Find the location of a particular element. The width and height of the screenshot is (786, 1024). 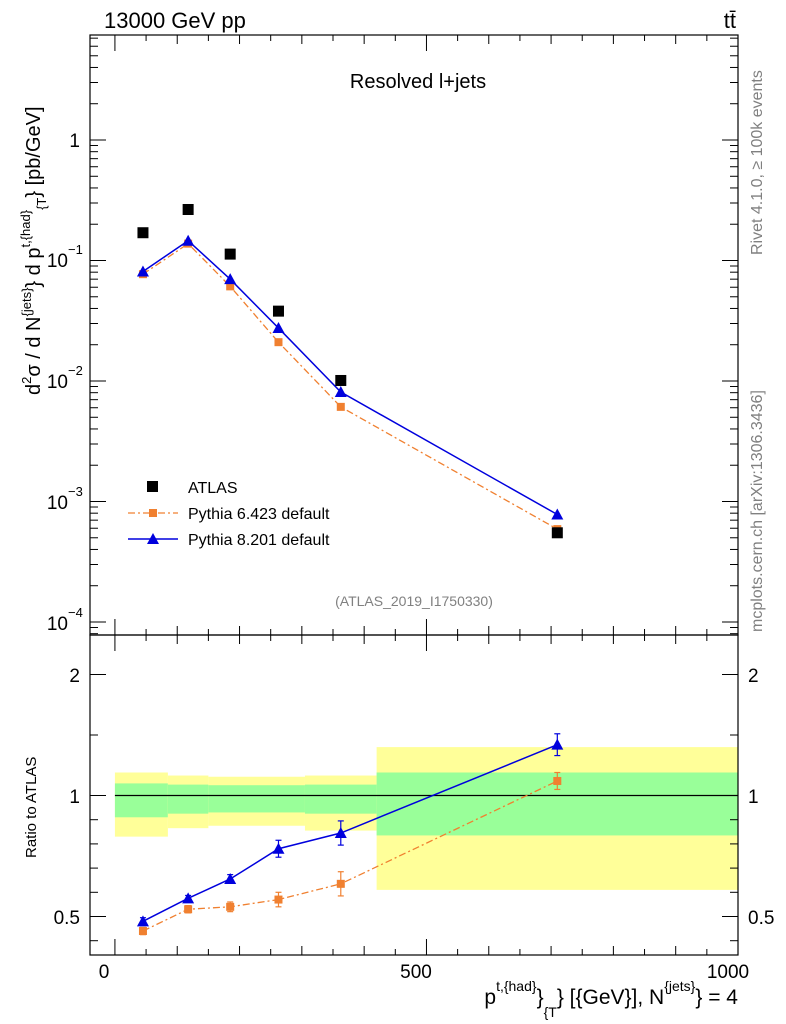

legend-atlas-label: ATLAS is located at coordinates (213, 488).